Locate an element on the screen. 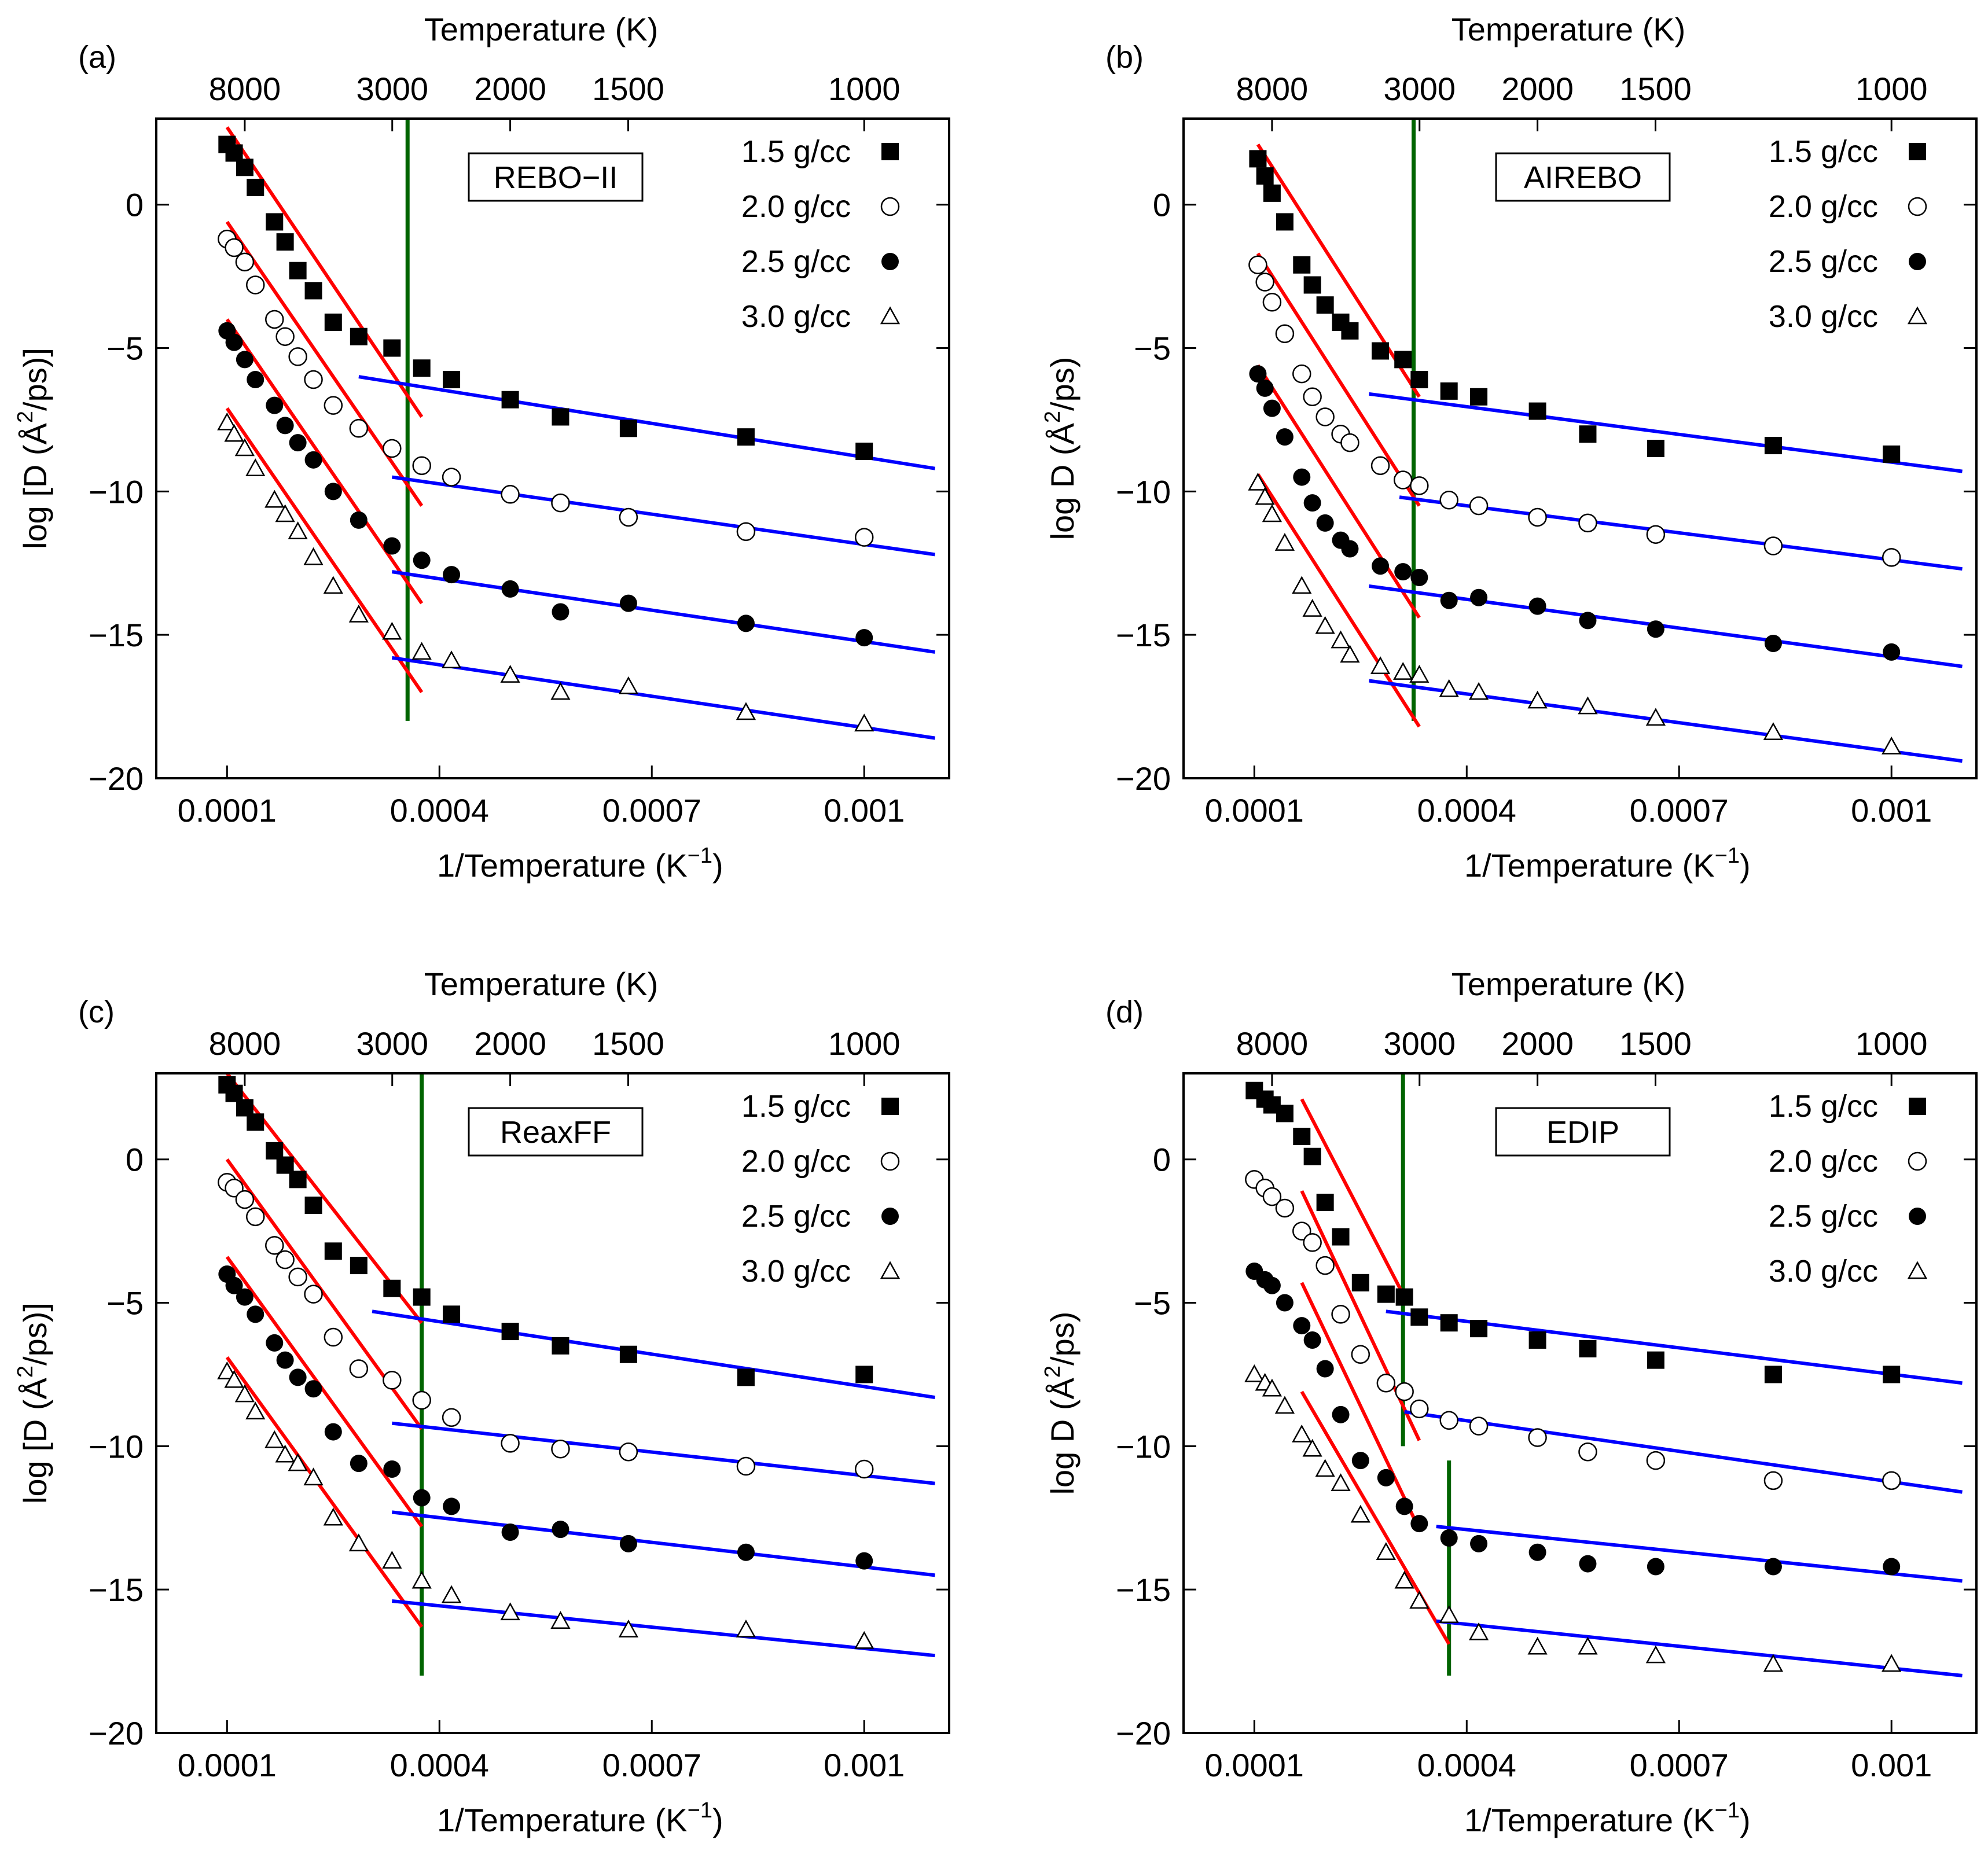 Image resolution: width=1988 pixels, height=1851 pixels. y-tick-label: −10 is located at coordinates (116, 1446).